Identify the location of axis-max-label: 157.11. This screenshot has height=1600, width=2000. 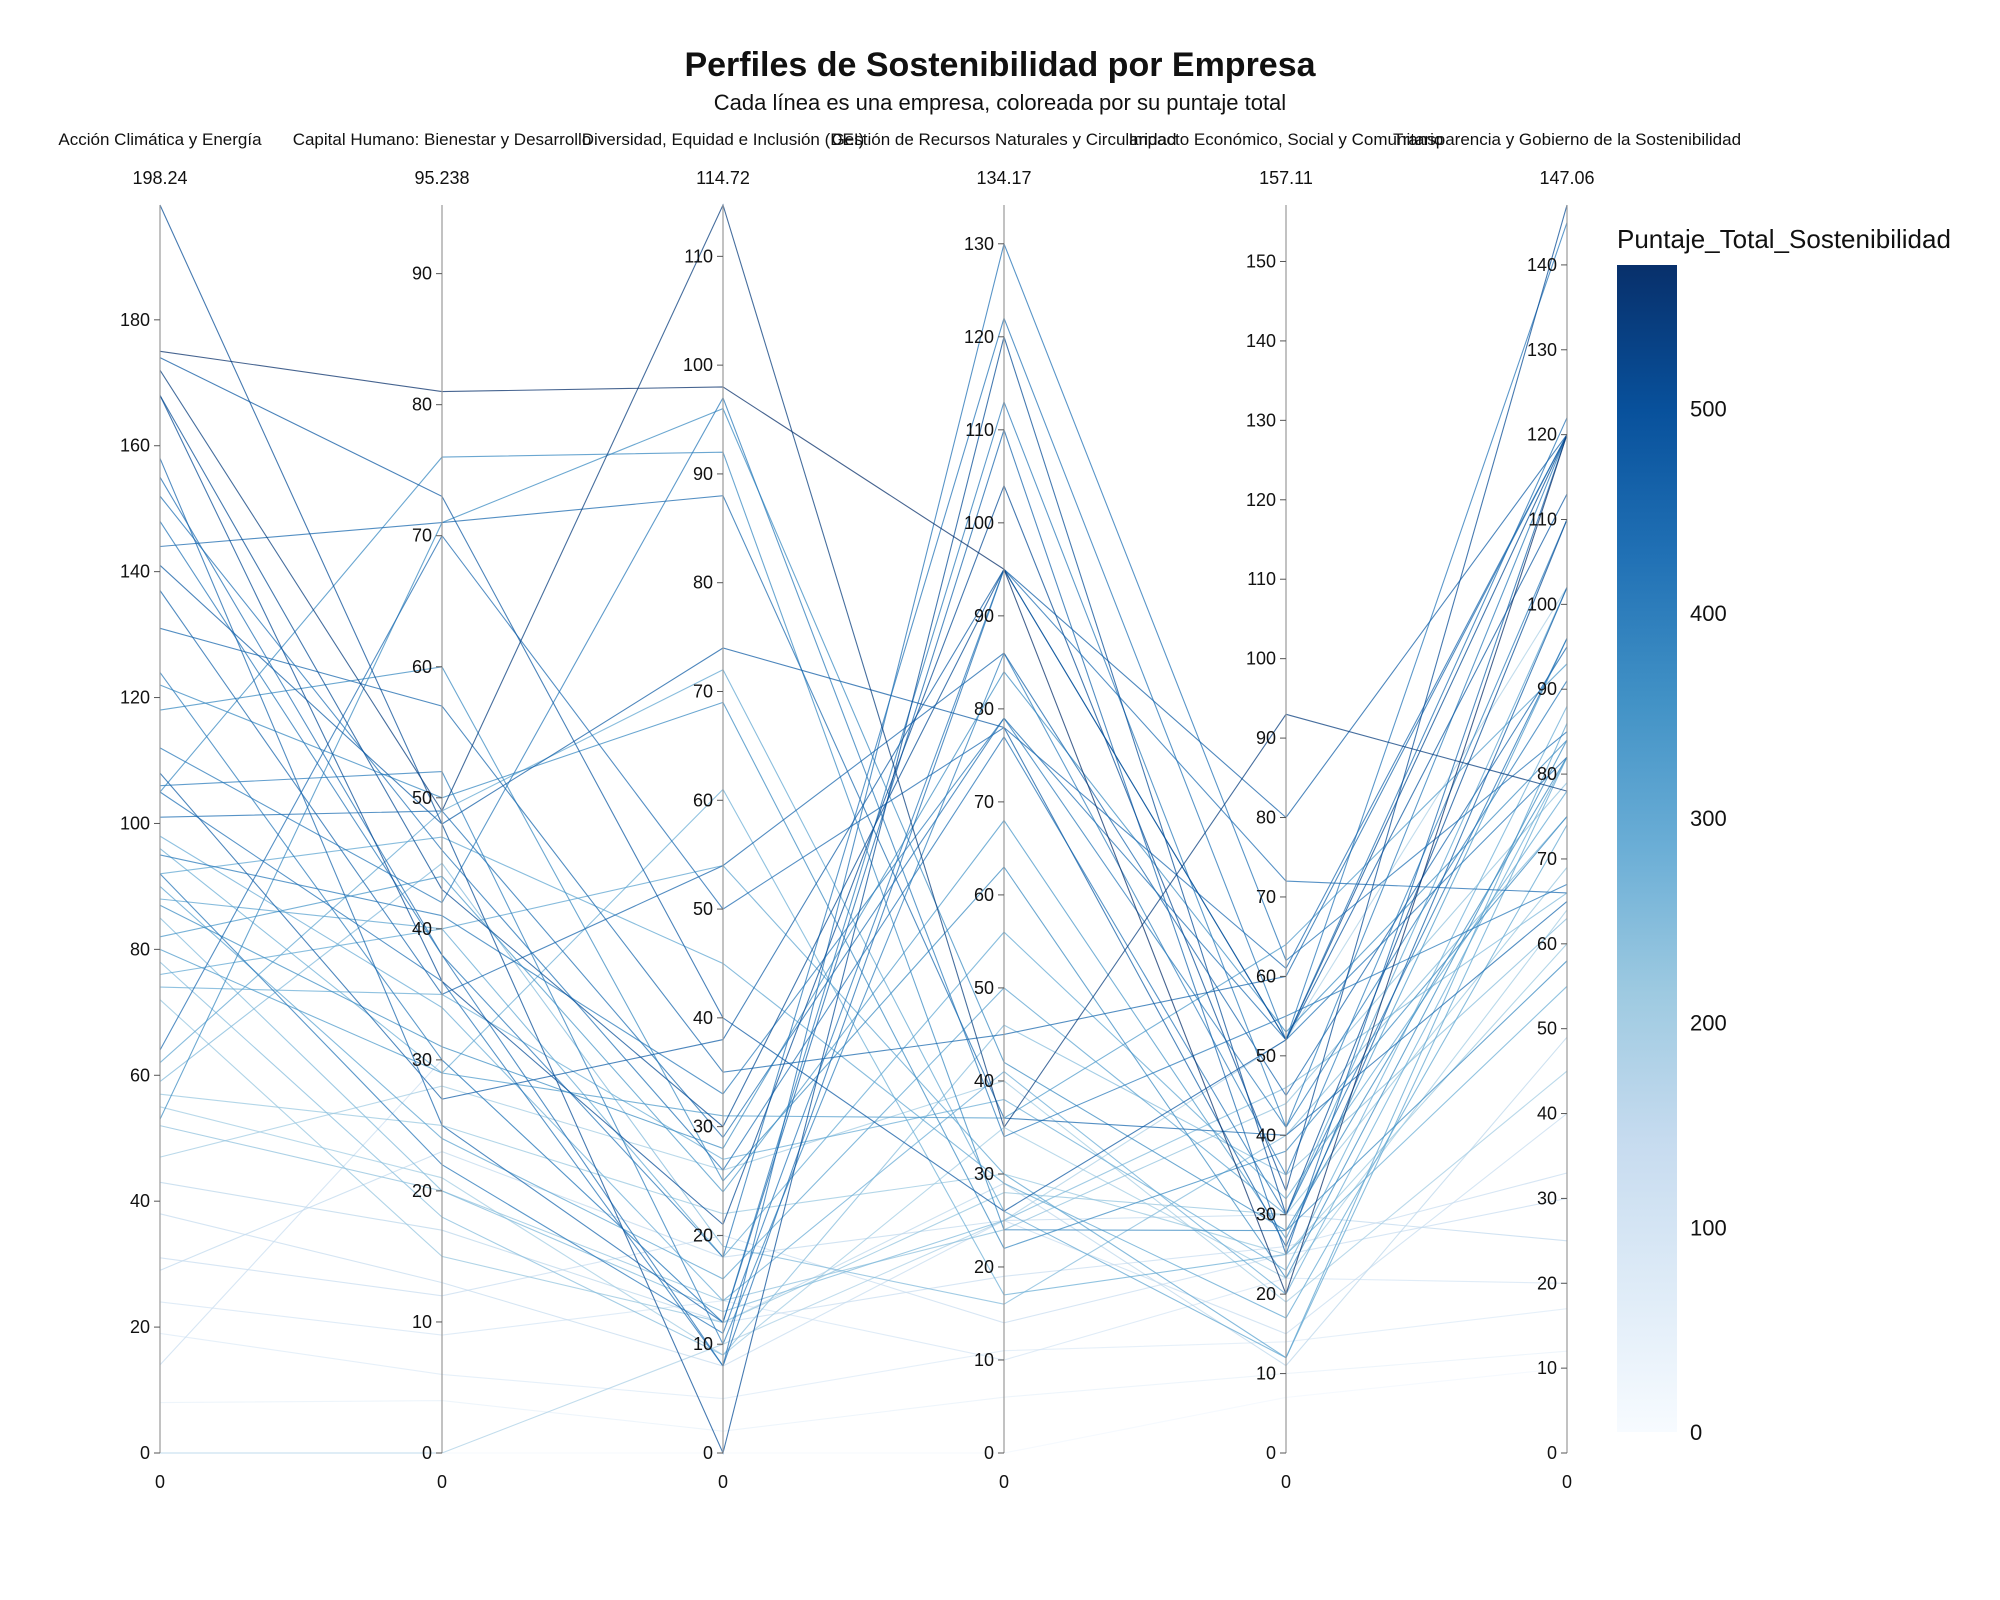
(1286, 178).